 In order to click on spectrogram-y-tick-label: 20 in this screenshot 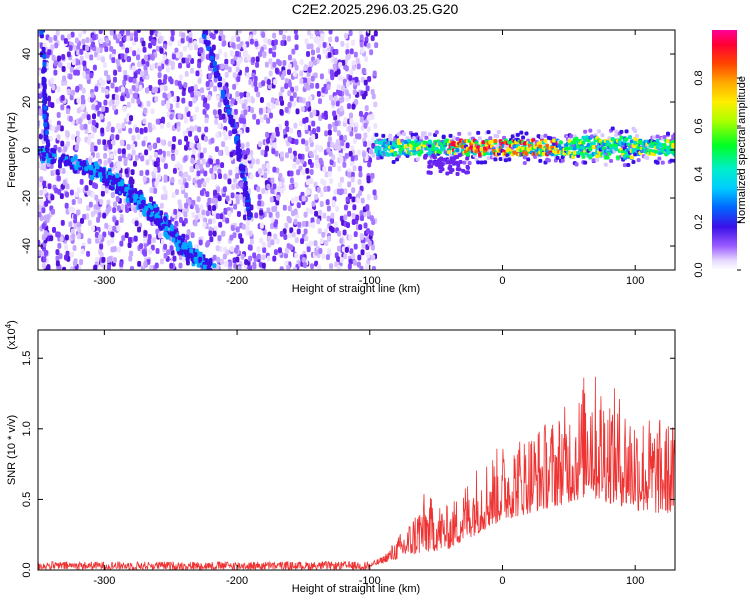, I will do `click(27, 102)`.